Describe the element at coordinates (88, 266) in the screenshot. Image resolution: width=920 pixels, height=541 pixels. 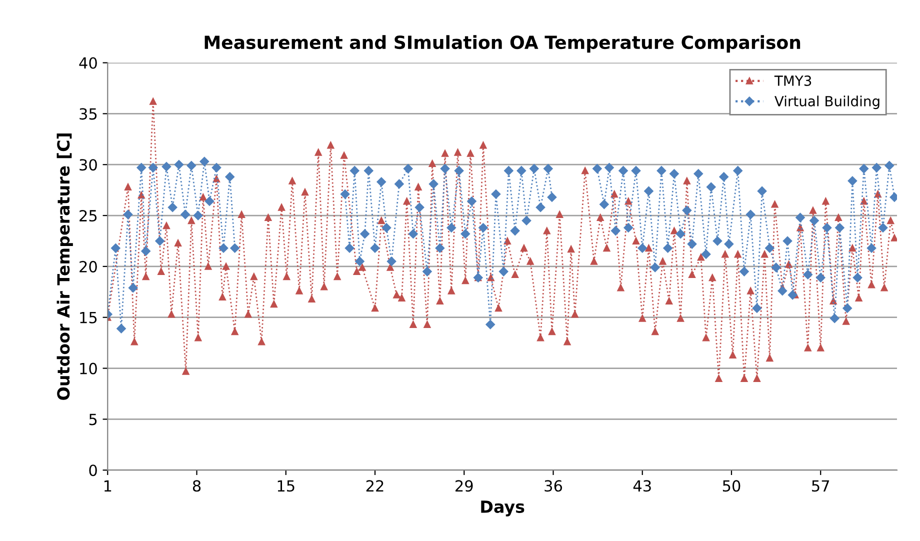
I see `y-tick-label: 20` at that location.